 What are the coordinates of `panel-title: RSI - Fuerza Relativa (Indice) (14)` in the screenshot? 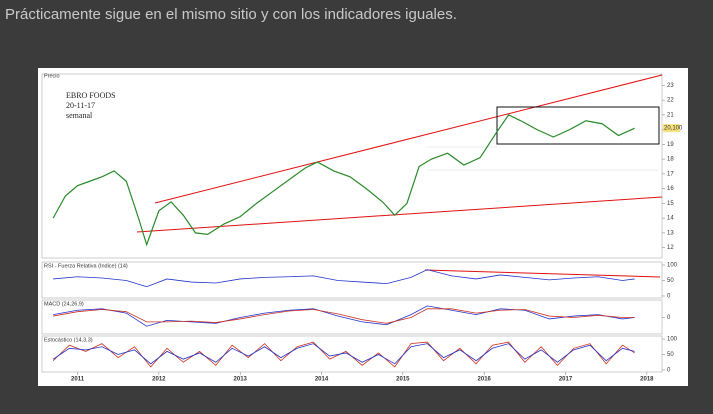 It's located at (86, 266).